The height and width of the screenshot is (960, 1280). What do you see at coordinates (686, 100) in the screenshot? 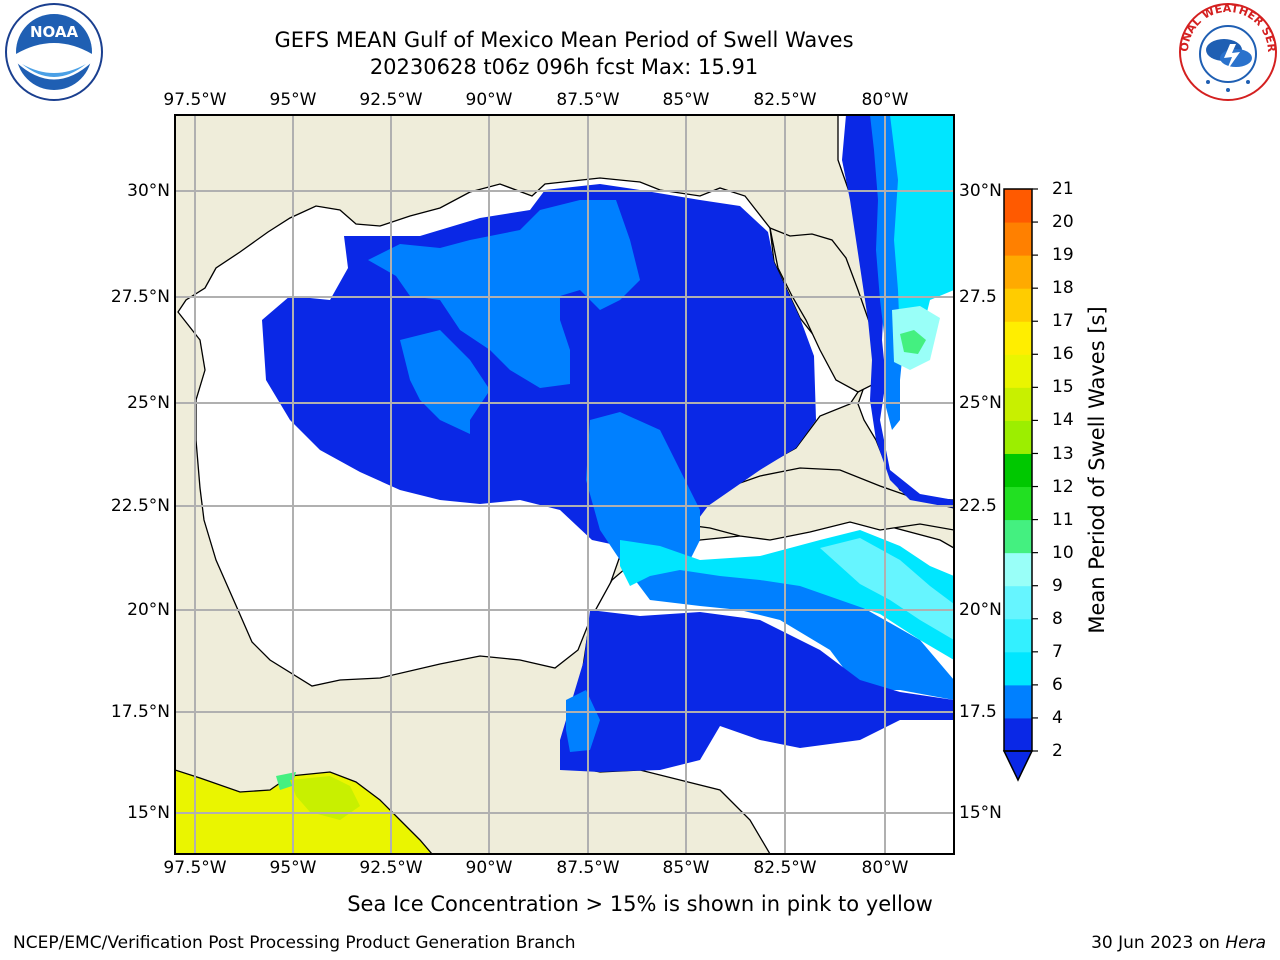
I see `lon-label-top: 85°W` at bounding box center [686, 100].